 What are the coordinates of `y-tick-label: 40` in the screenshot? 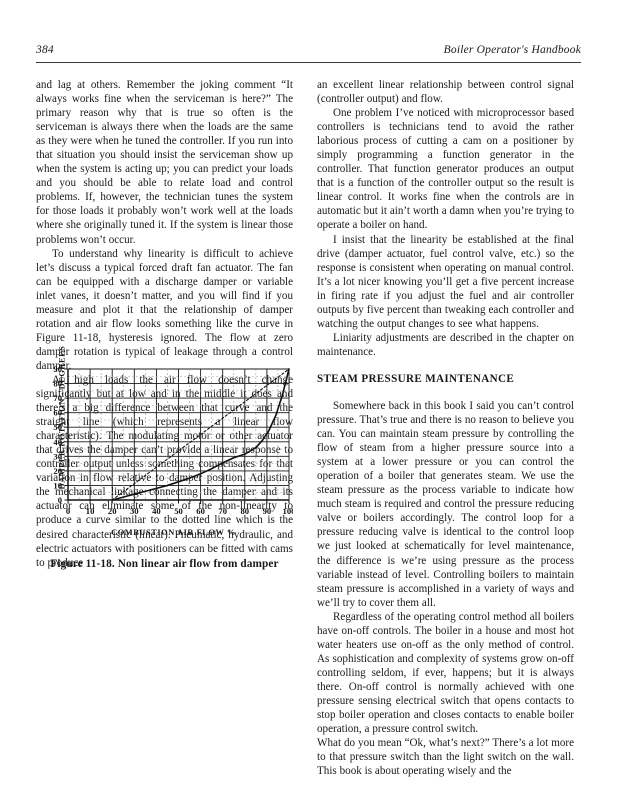 It's located at (57, 441).